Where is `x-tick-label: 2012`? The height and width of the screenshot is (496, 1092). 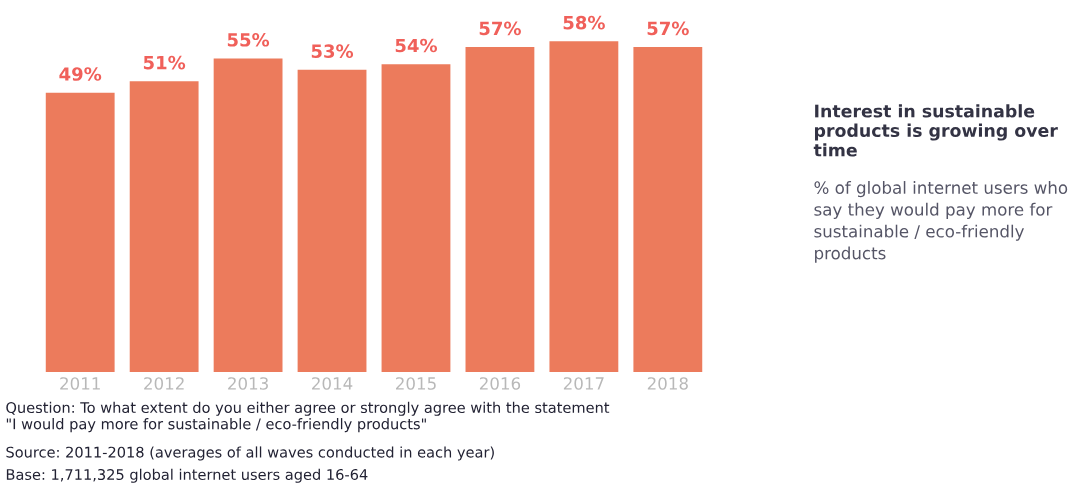
x-tick-label: 2012 is located at coordinates (164, 383).